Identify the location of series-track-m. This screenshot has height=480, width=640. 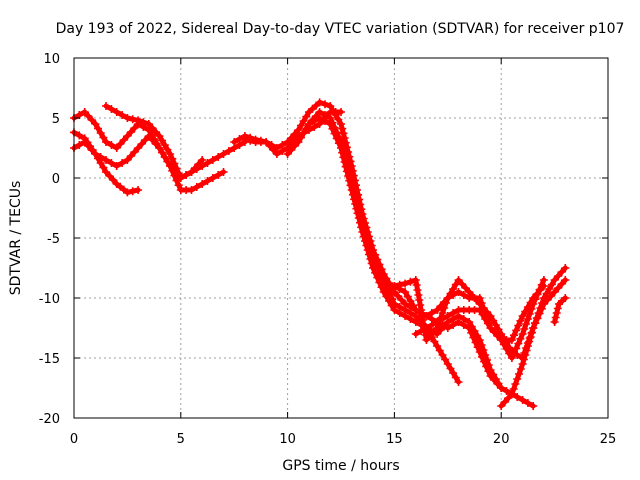
(560, 310).